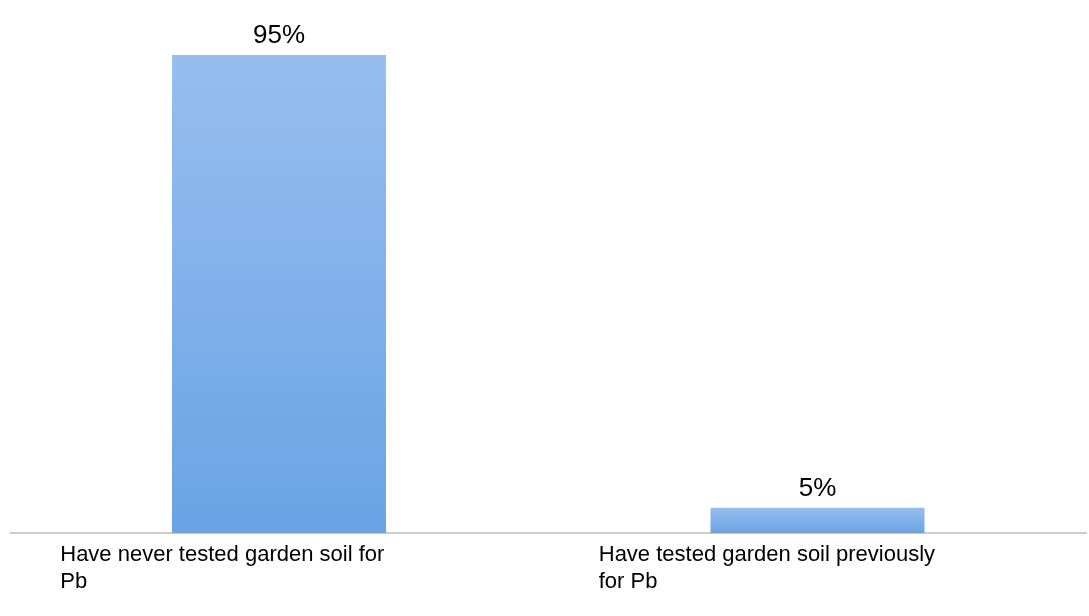  What do you see at coordinates (817, 486) in the screenshot?
I see `data-label: 5%` at bounding box center [817, 486].